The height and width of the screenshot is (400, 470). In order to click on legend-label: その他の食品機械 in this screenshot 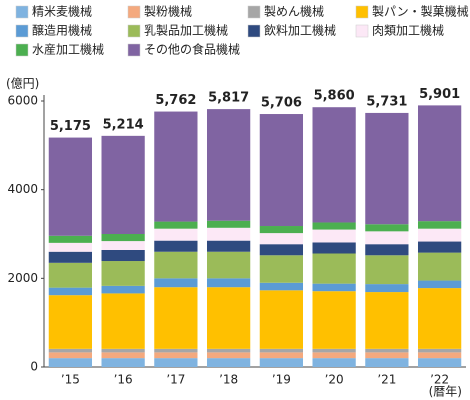, I will do `click(192, 49)`.